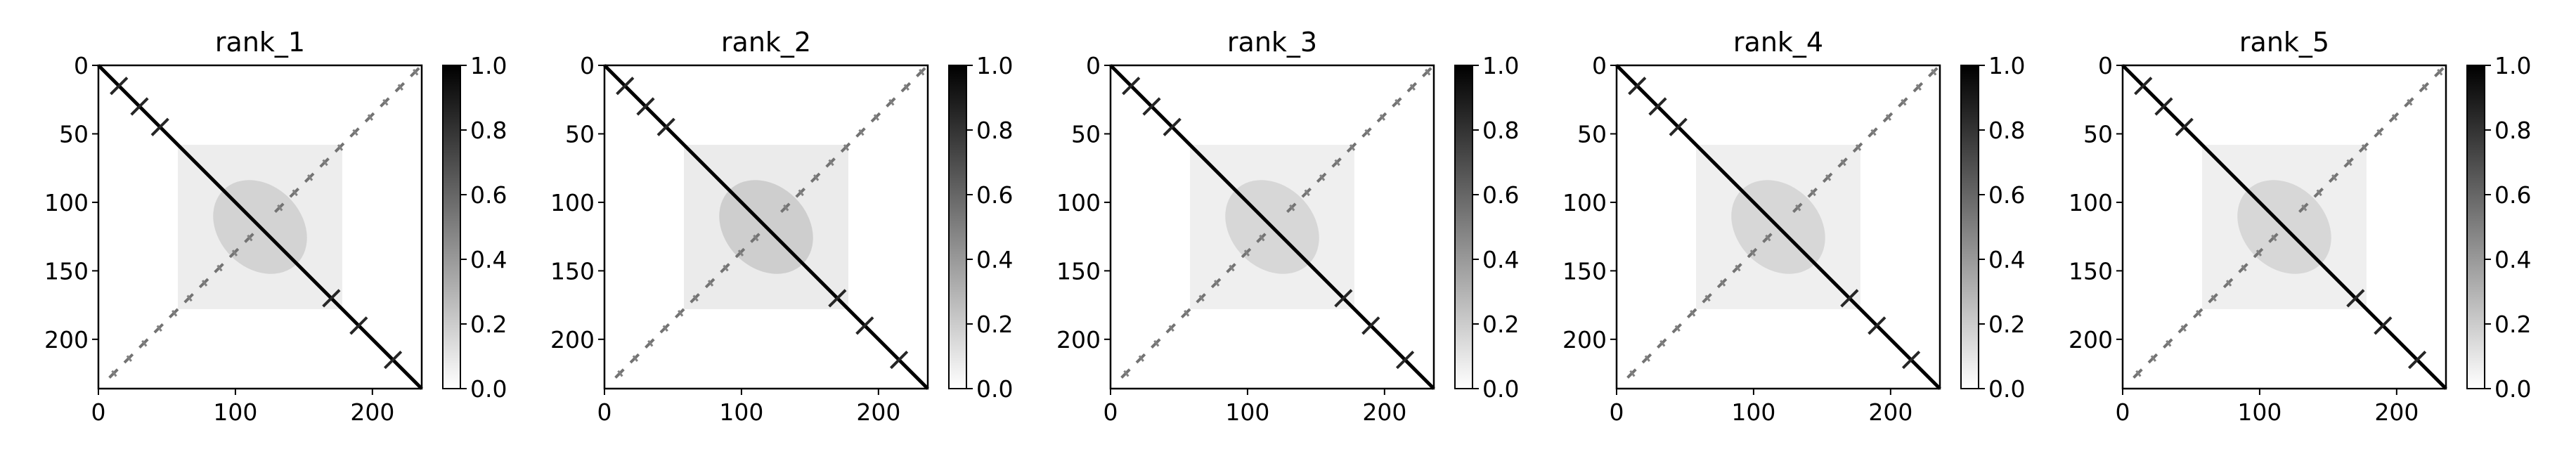 This screenshot has height=461, width=2576. I want to click on chart-title: rank_2, so click(766, 42).